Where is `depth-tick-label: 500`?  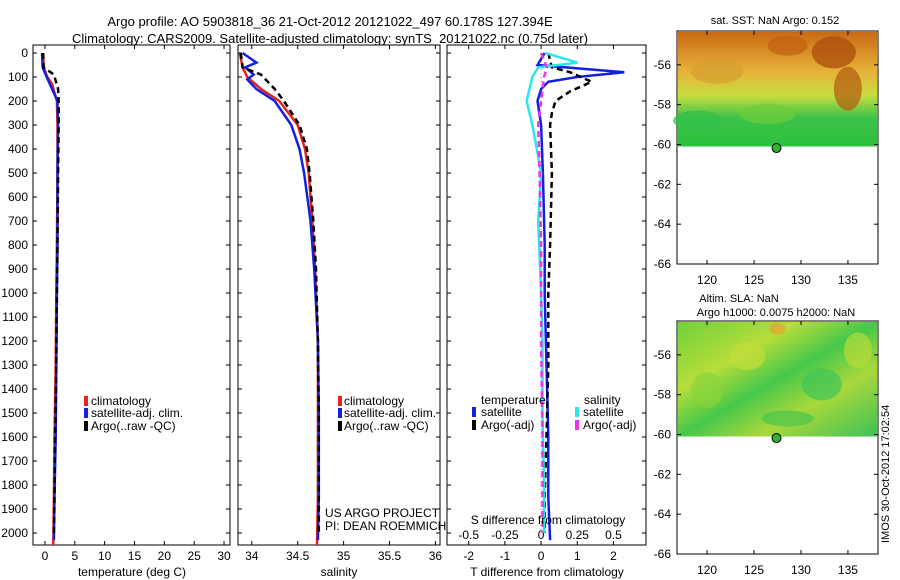 depth-tick-label: 500 is located at coordinates (18, 173).